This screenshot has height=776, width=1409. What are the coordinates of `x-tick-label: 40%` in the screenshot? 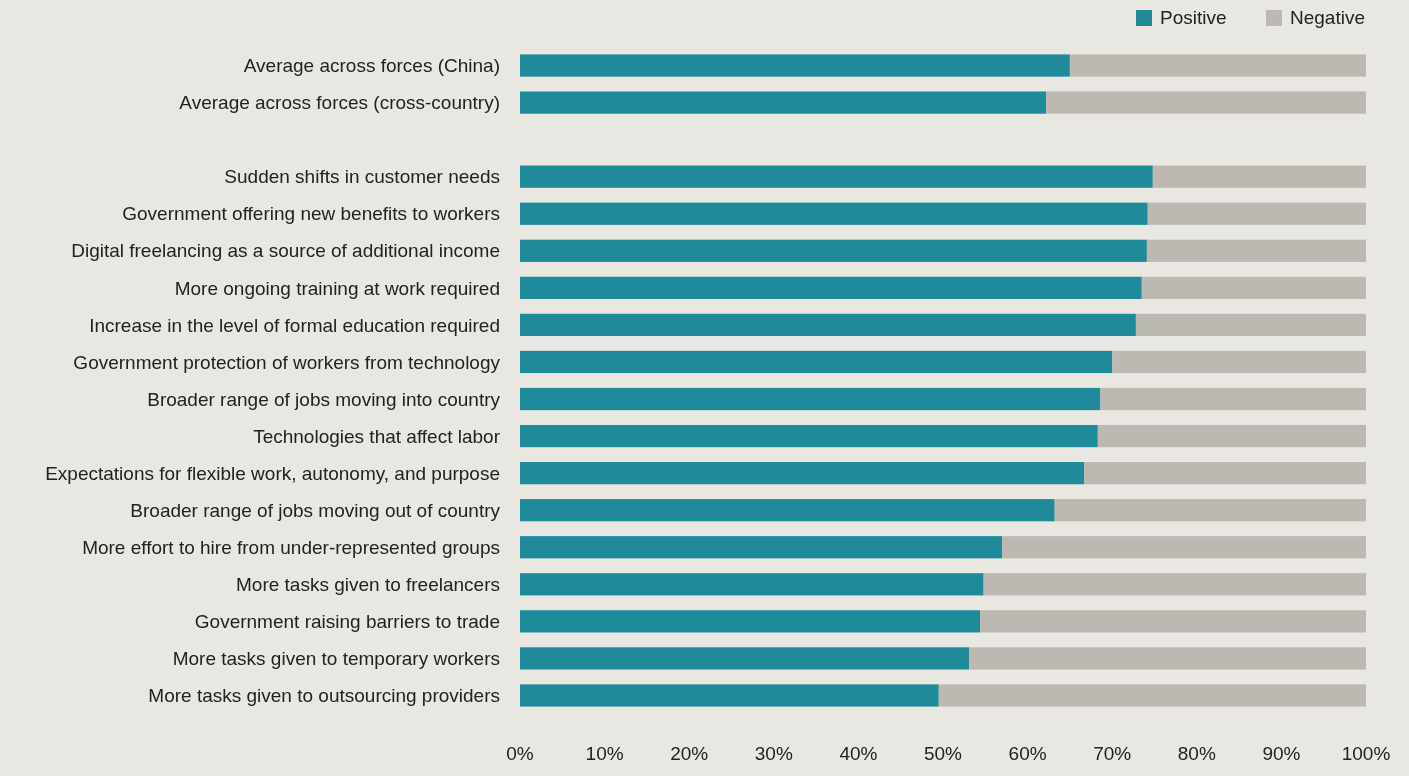 It's located at (858, 753).